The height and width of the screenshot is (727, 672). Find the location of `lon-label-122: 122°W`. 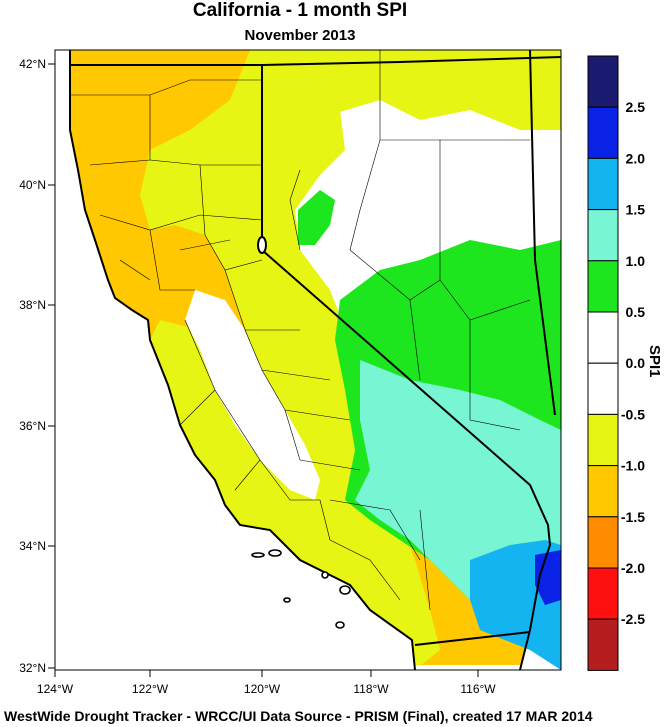

lon-label-122: 122°W is located at coordinates (150, 689).